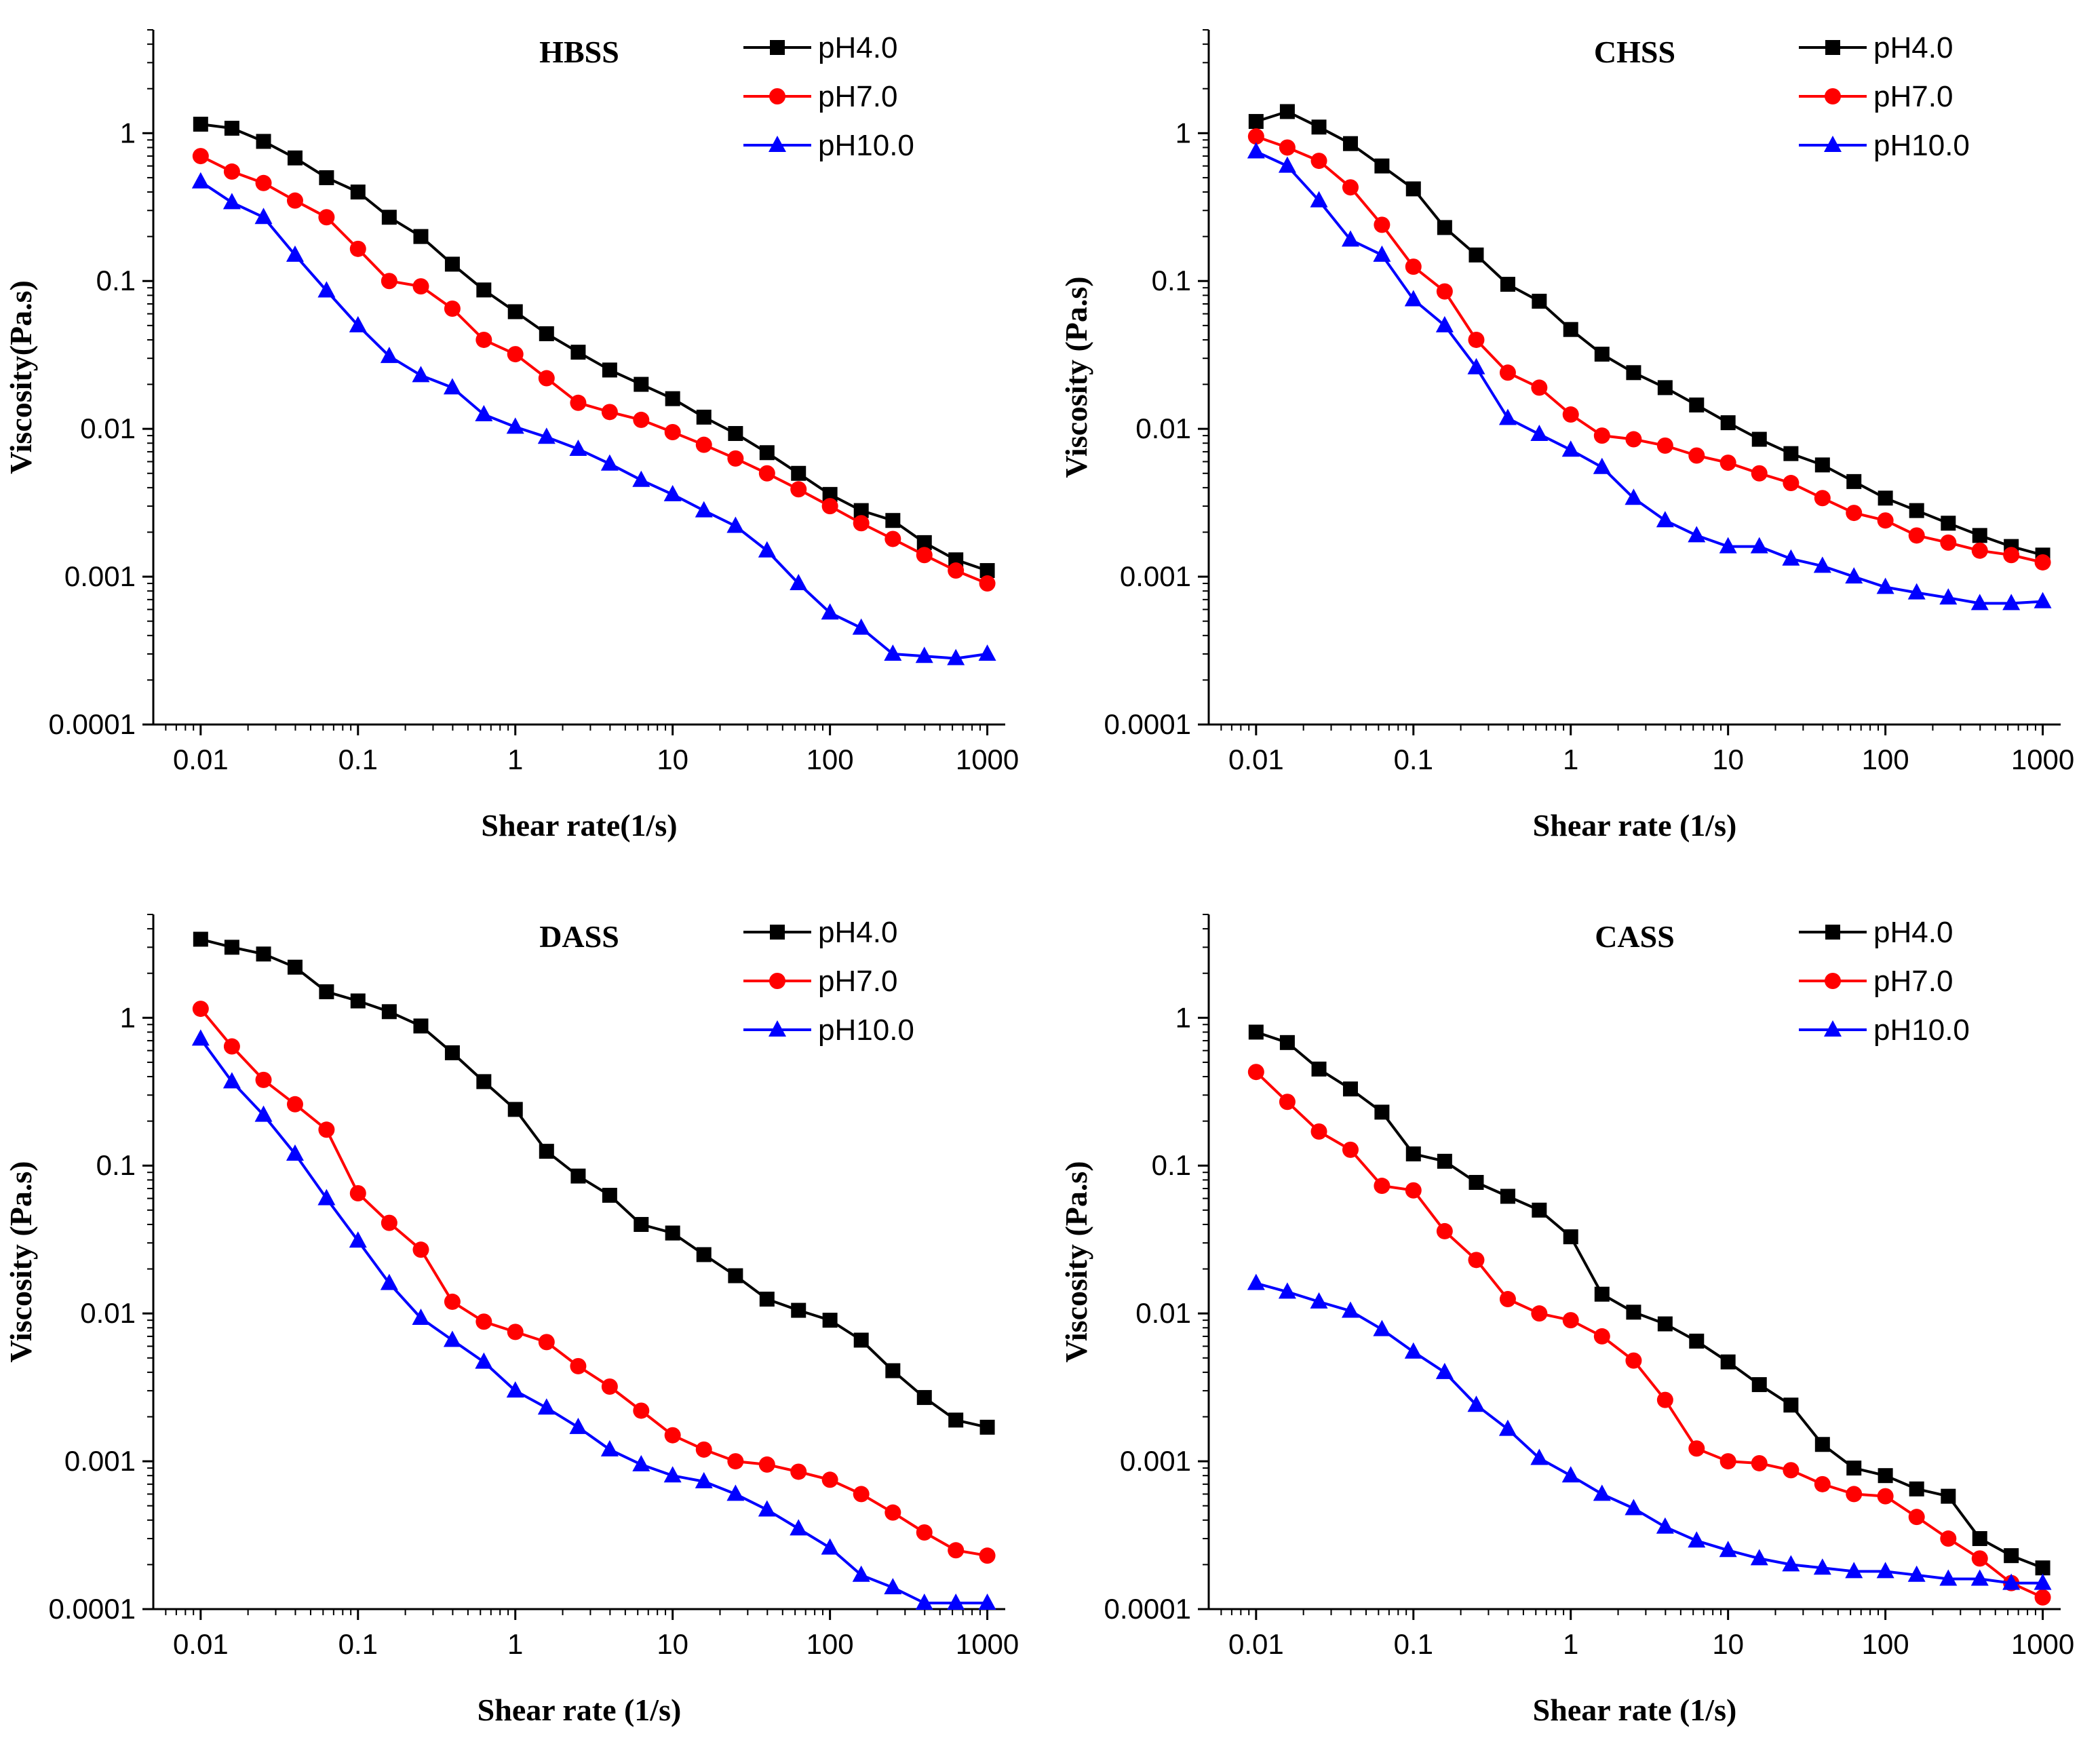 This screenshot has width=2100, height=1757. I want to click on y-tick-label: 0.0001, so click(92, 724).